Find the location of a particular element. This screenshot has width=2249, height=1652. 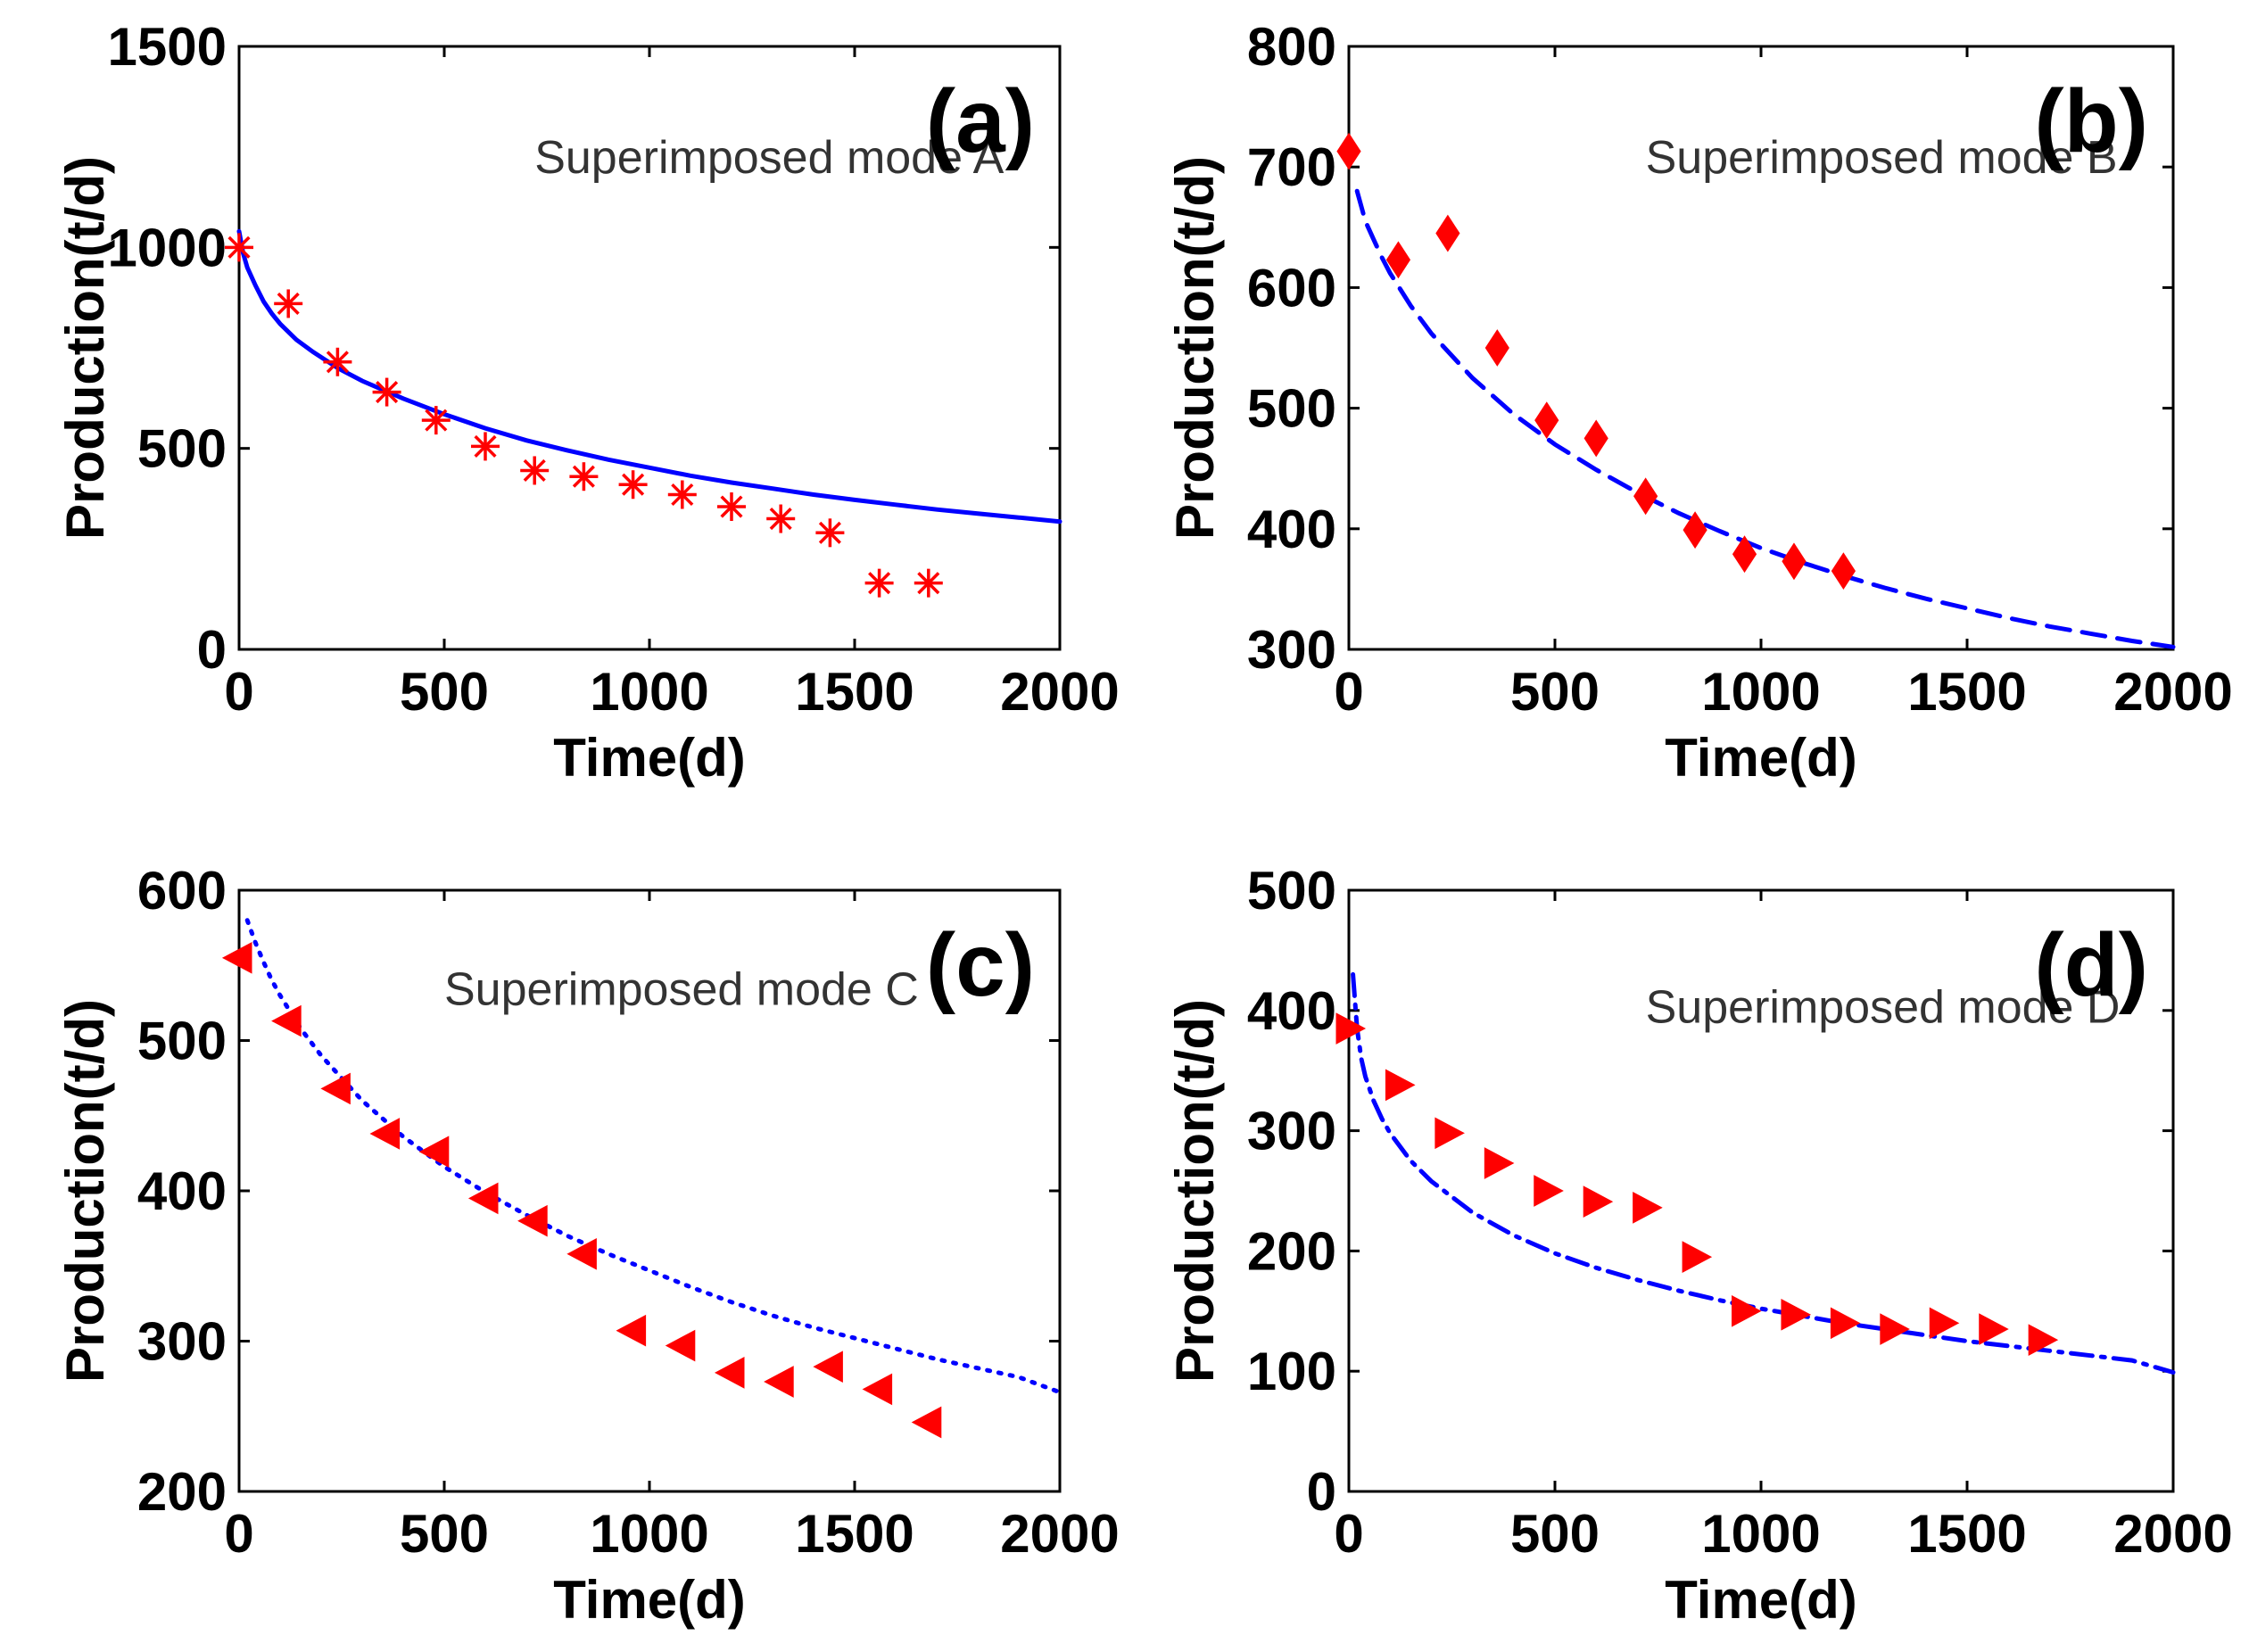

y-tick-label: 600 is located at coordinates (1291, 288).